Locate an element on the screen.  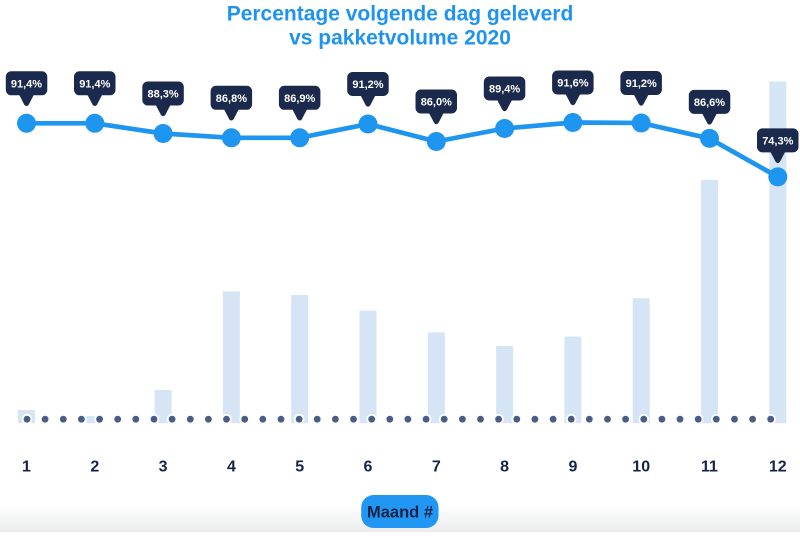
svg-text: 86,6% is located at coordinates (709, 103).